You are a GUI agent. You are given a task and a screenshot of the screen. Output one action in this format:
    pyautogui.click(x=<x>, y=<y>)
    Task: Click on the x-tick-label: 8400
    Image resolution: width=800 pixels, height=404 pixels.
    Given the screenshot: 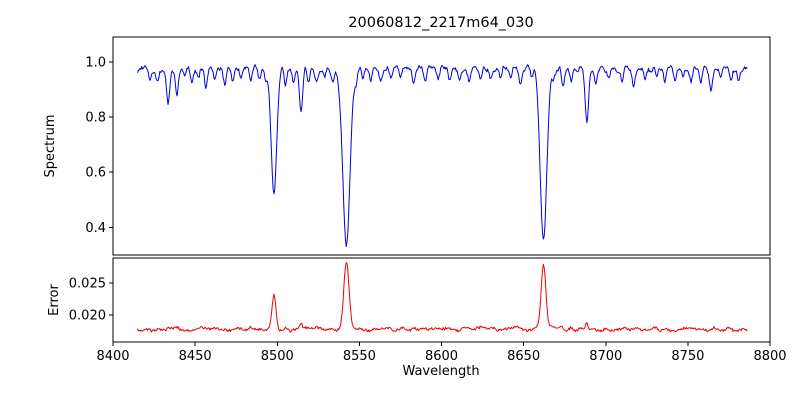 What is the action you would take?
    pyautogui.click(x=112, y=356)
    